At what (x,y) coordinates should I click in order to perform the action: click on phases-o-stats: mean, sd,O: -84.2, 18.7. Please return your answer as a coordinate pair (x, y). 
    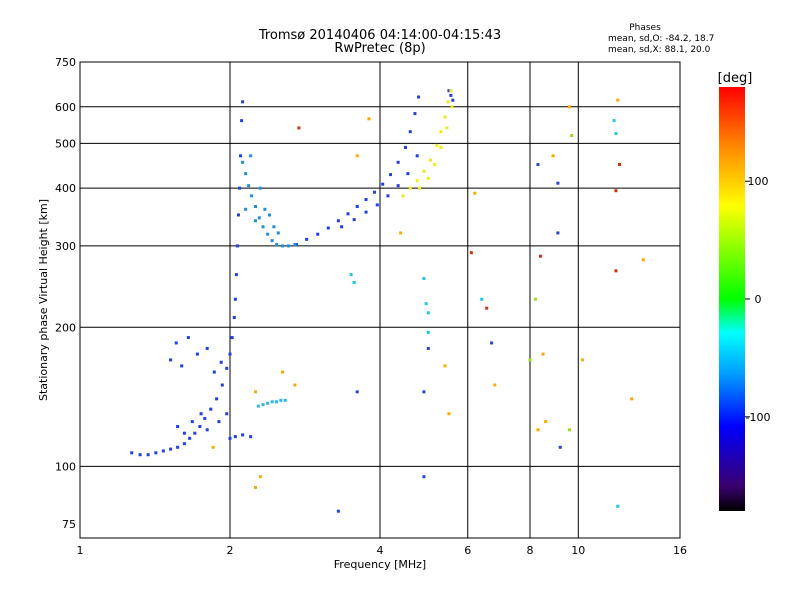
    Looking at the image, I should click on (661, 39).